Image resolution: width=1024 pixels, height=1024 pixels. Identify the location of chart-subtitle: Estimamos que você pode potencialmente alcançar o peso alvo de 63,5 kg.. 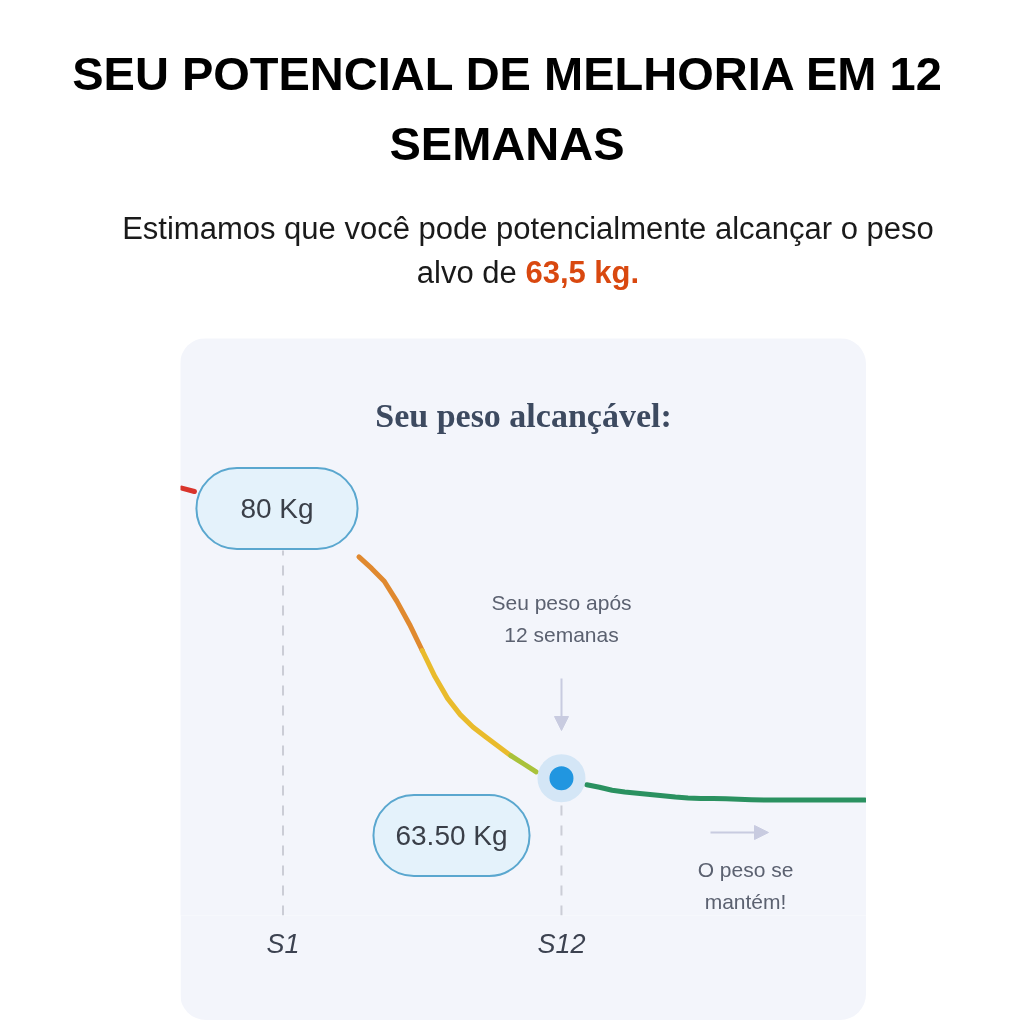
(528, 251).